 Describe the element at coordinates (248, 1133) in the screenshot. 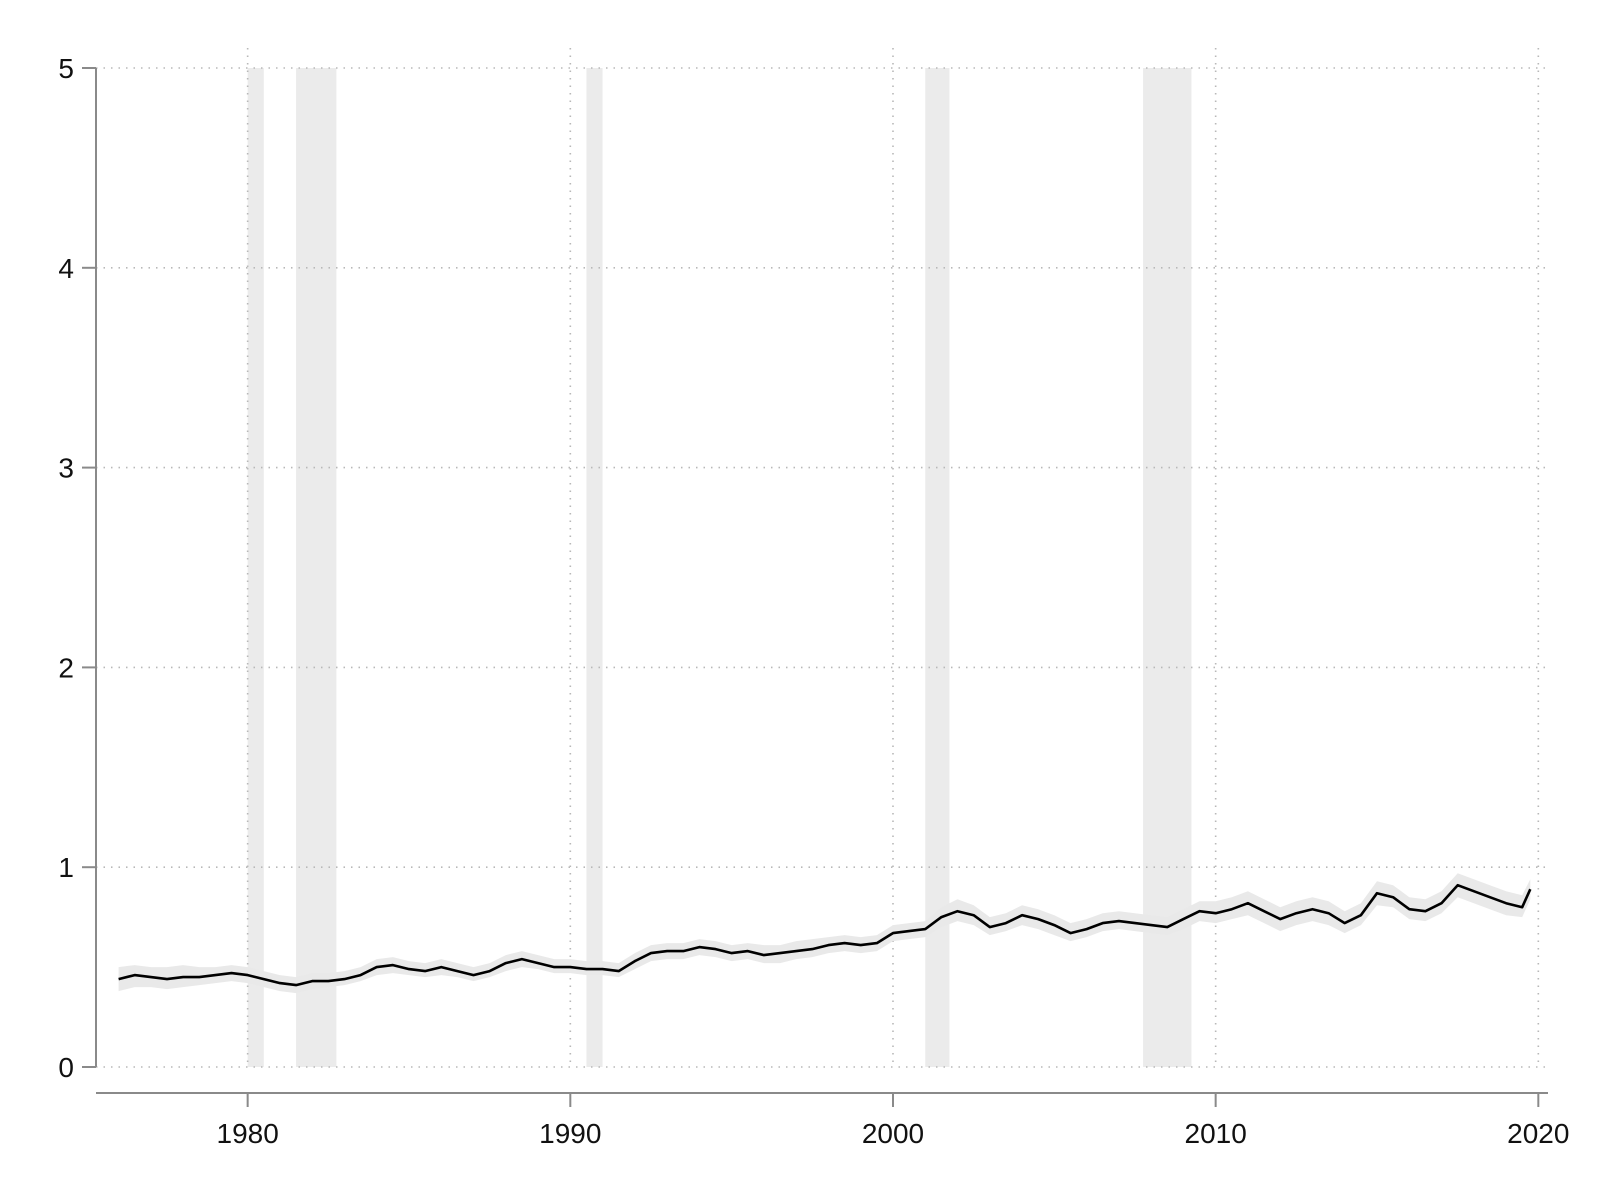

I see `x-tick-label-0: 1980` at that location.